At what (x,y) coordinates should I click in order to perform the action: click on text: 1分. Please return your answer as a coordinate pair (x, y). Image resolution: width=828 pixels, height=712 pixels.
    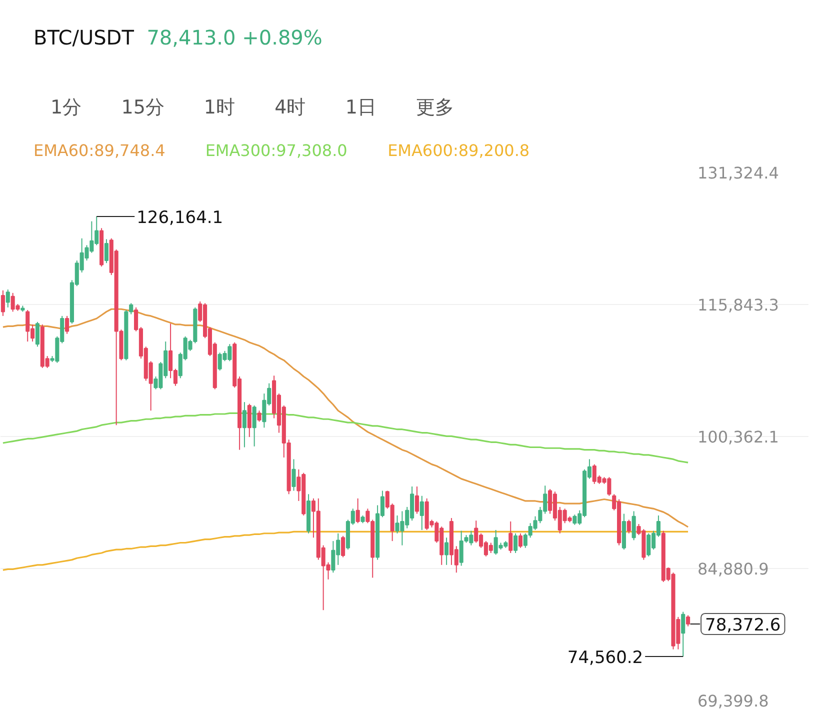
    Looking at the image, I should click on (66, 107).